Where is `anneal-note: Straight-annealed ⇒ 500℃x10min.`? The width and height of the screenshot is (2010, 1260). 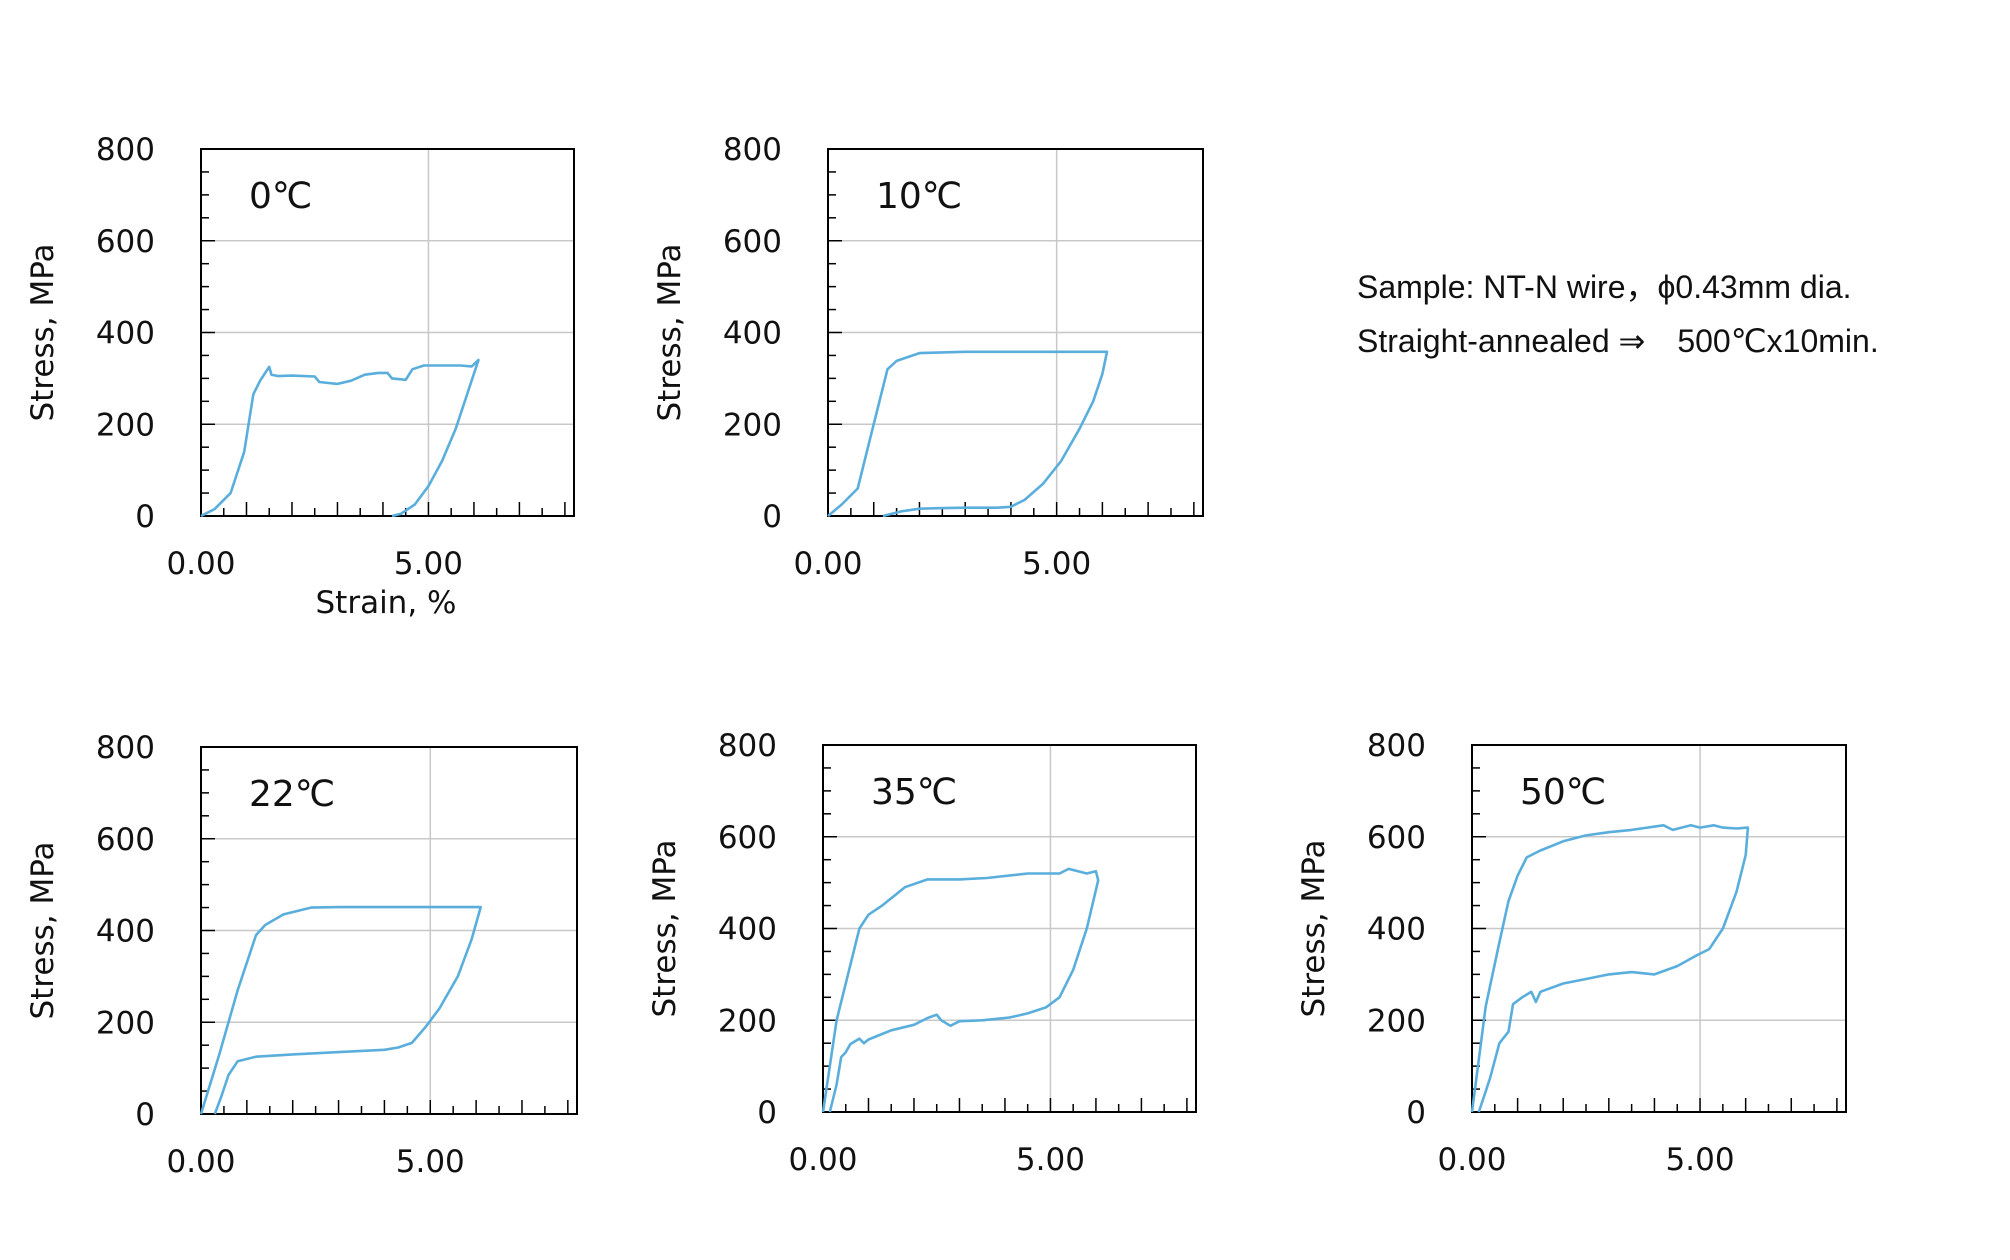
anneal-note: Straight-annealed ⇒ 500℃x10min. is located at coordinates (1618, 341).